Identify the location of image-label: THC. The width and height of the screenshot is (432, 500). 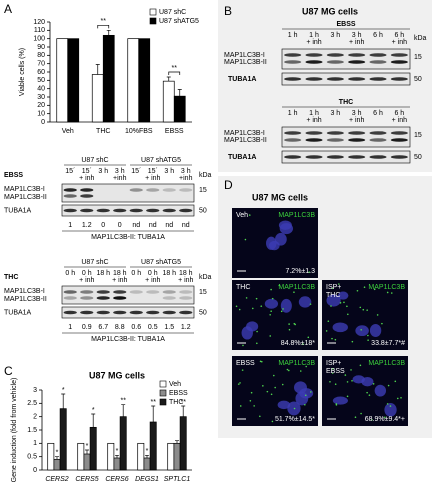
(333, 295).